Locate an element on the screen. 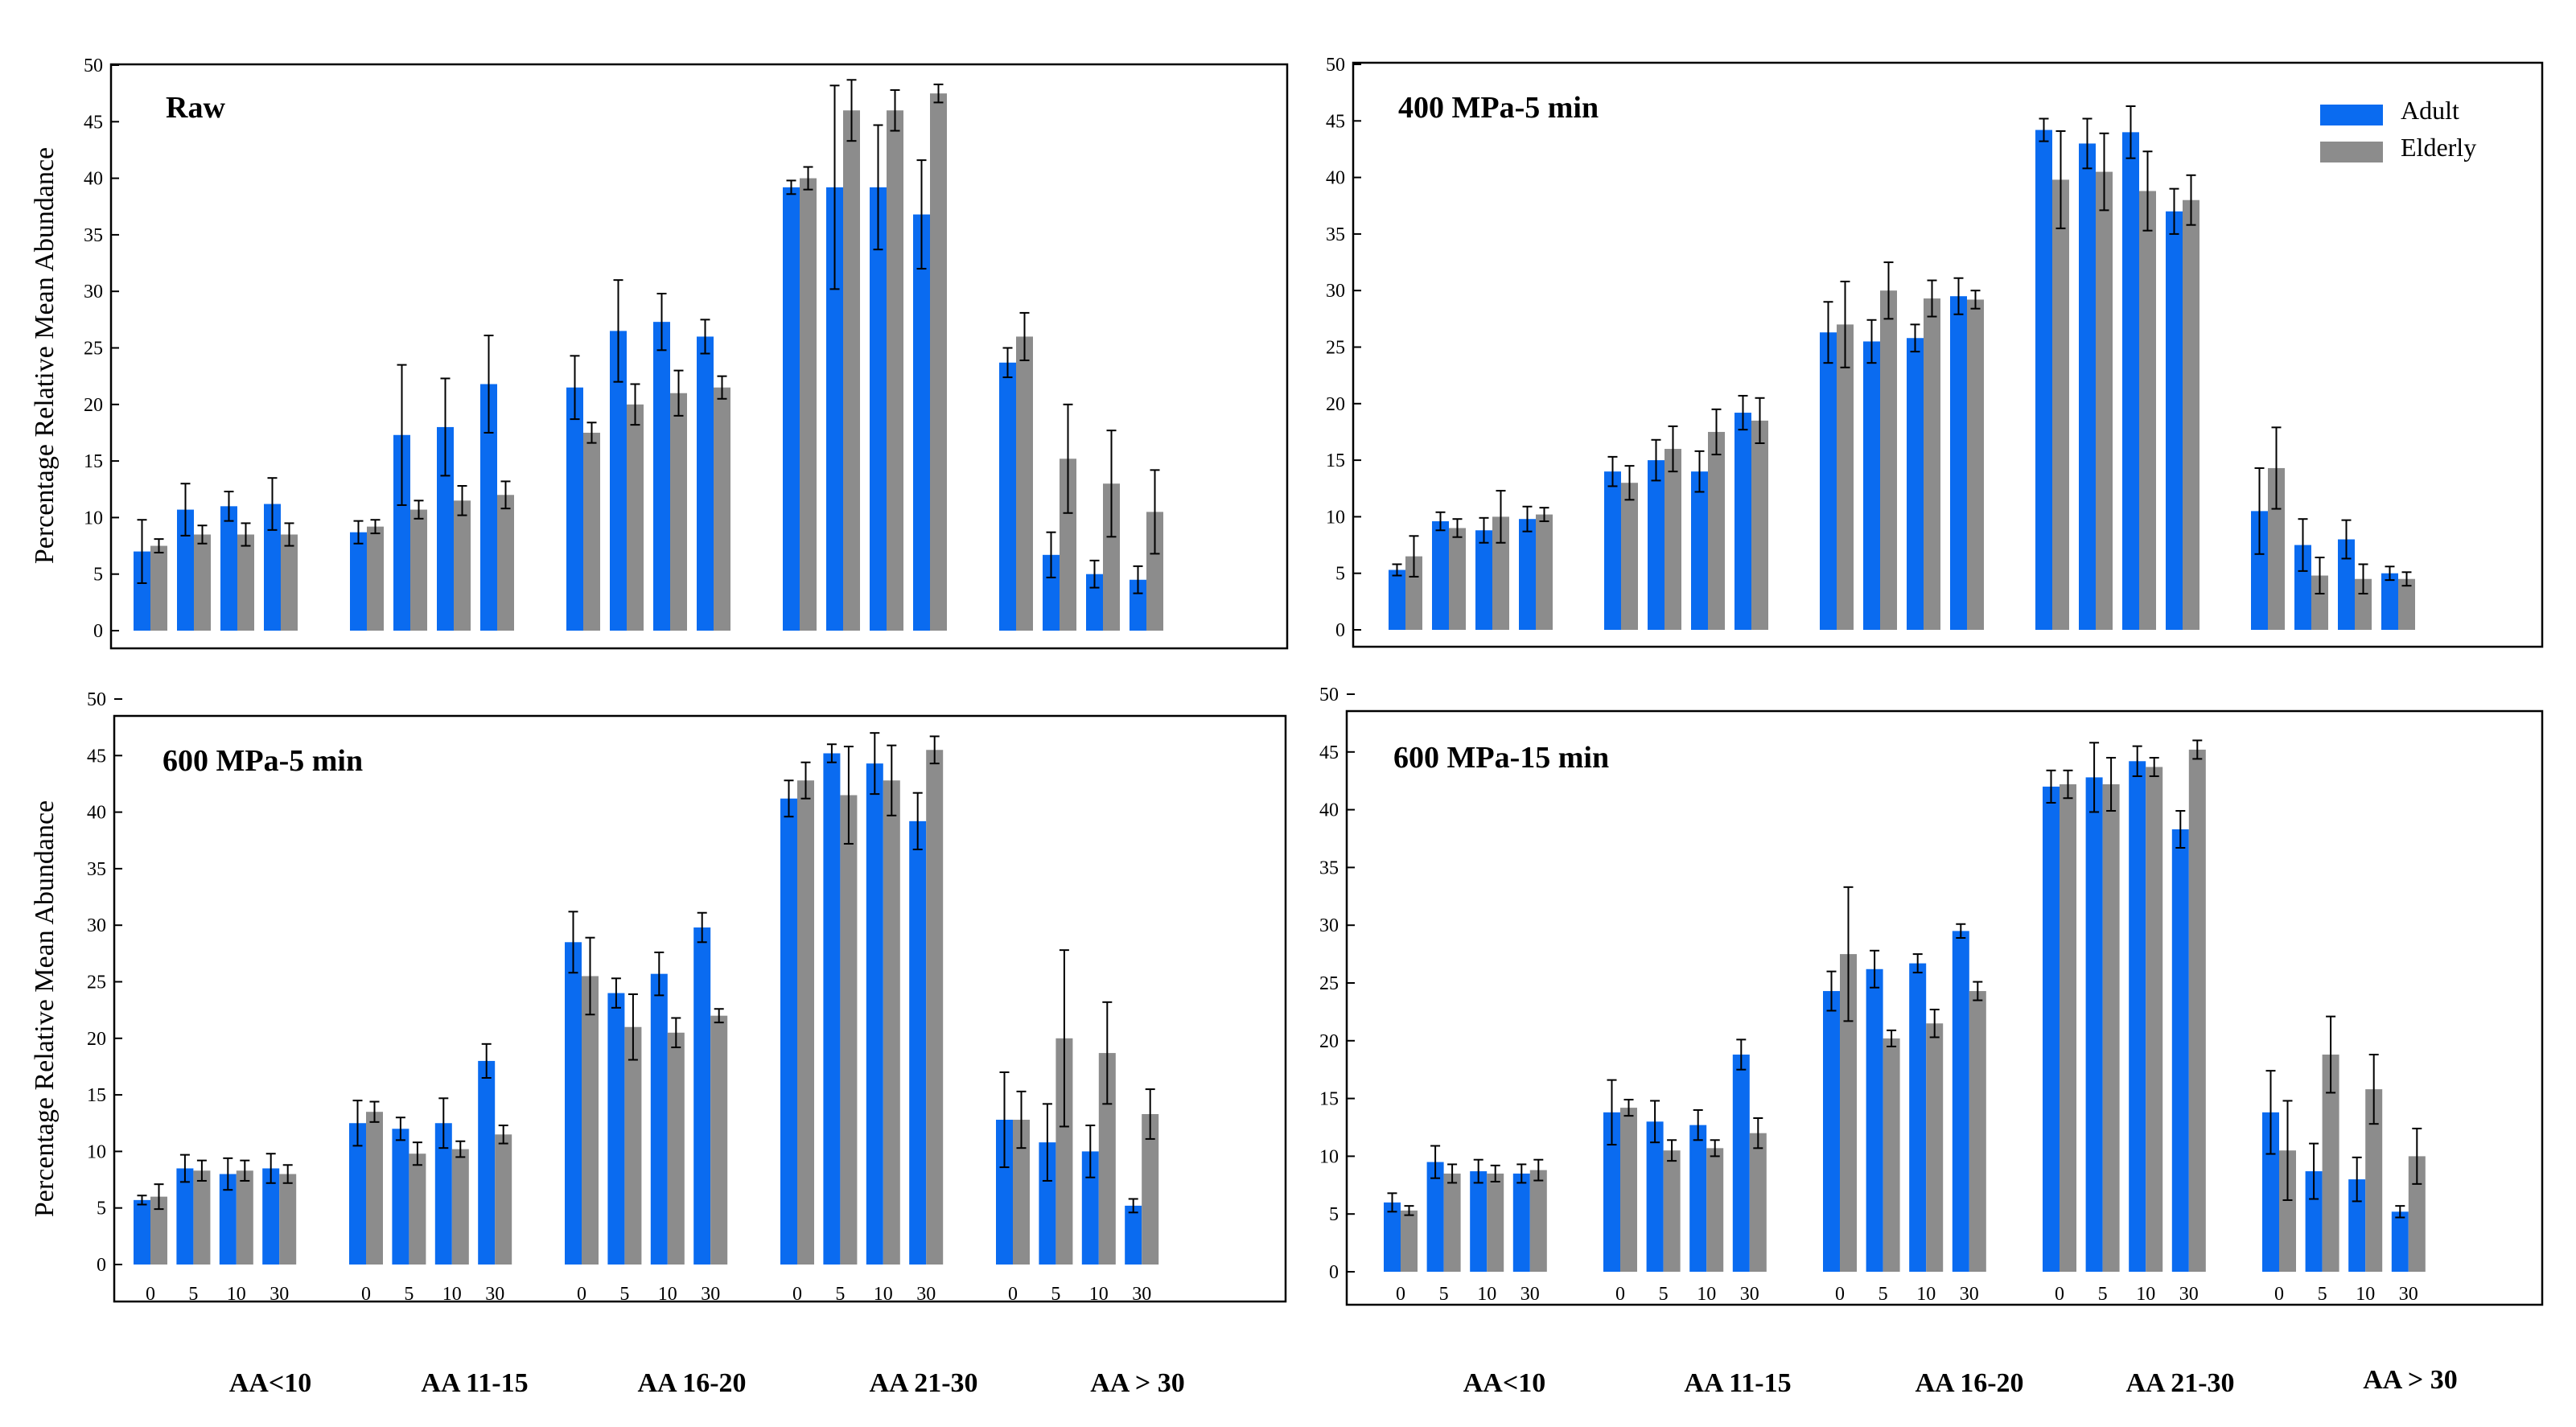 The image size is (2576, 1427). x-tick-label-600mpa-5min-4-5: 5 is located at coordinates (1055, 1294).